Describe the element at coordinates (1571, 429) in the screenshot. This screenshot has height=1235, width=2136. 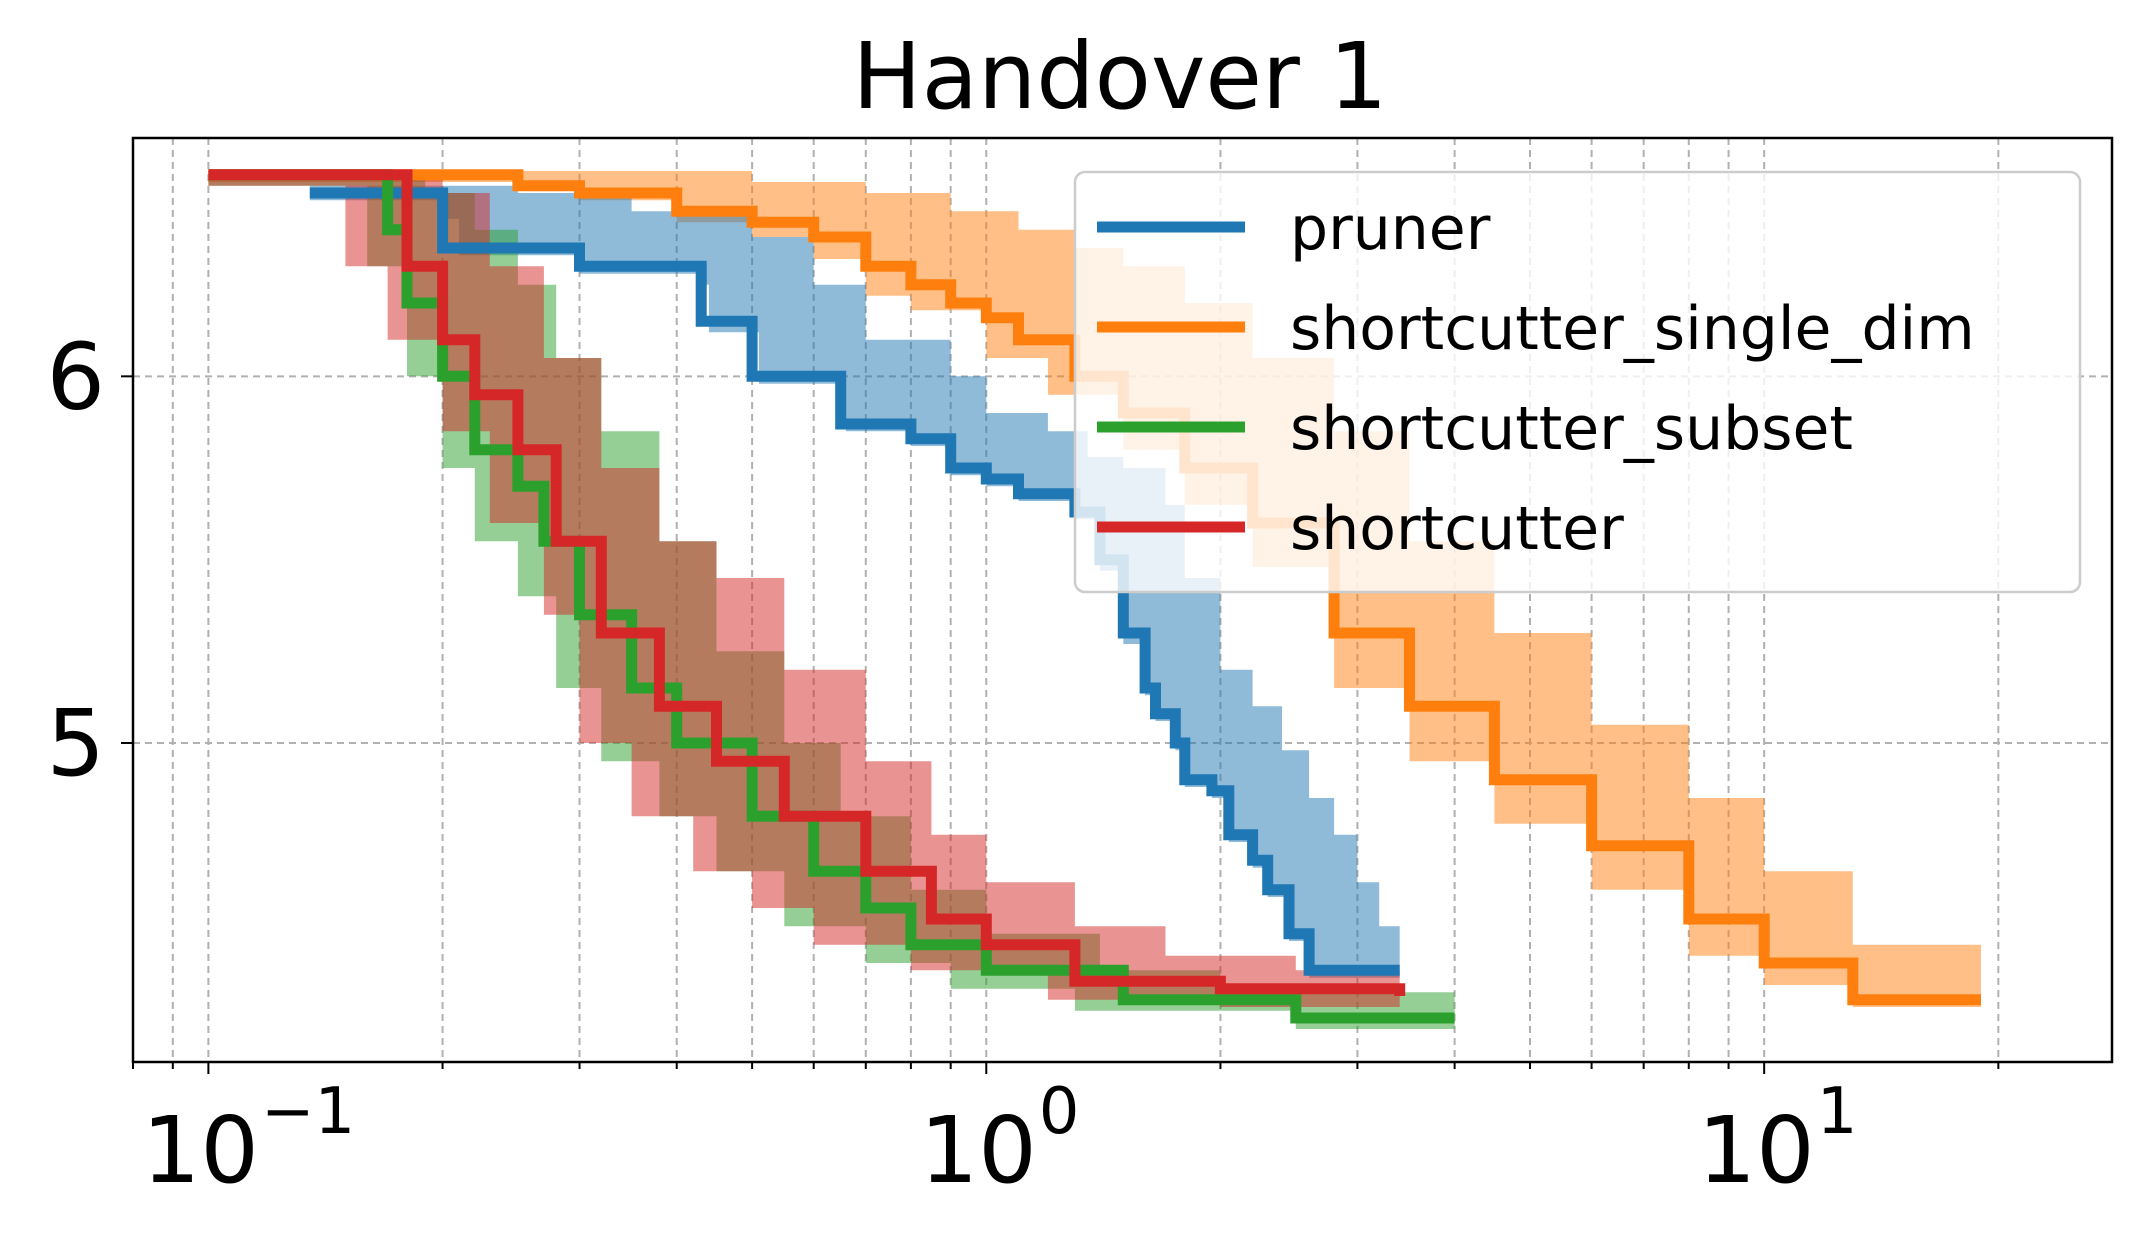
I see `legend-label-shortcutter_subset: shortcutter_subset` at that location.